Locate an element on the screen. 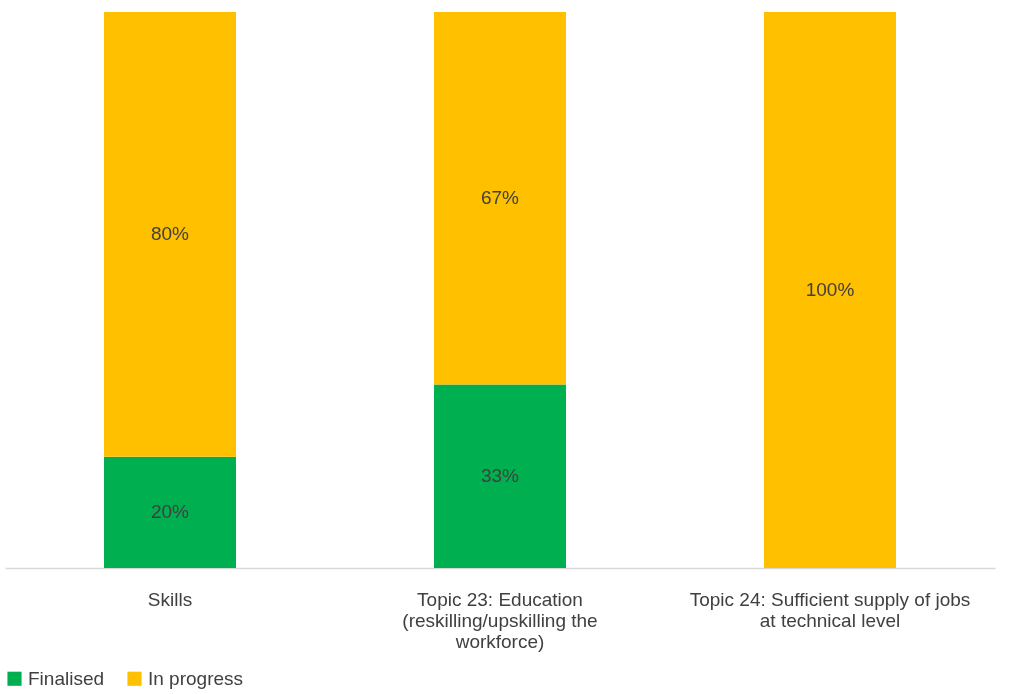  data-label: 20% is located at coordinates (170, 512).